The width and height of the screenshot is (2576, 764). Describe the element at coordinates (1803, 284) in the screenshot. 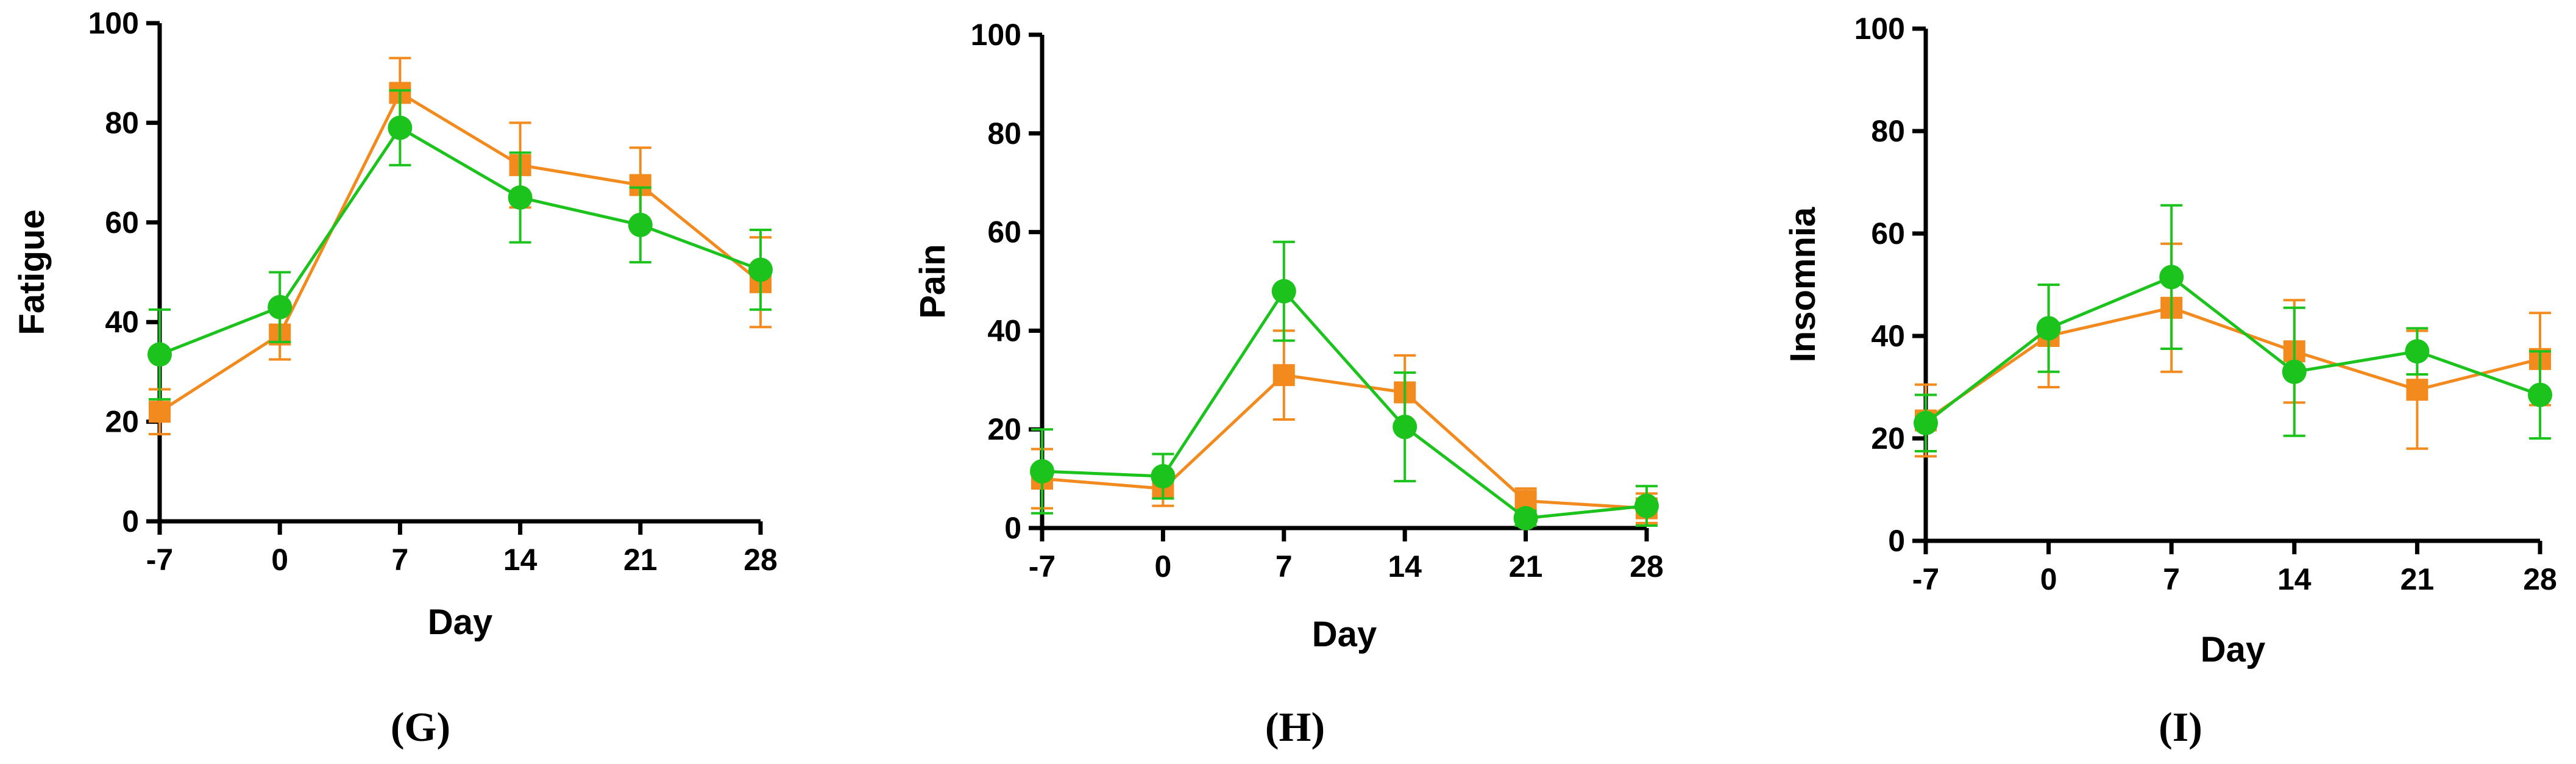

I see `y-axis-title: Insomnia` at that location.